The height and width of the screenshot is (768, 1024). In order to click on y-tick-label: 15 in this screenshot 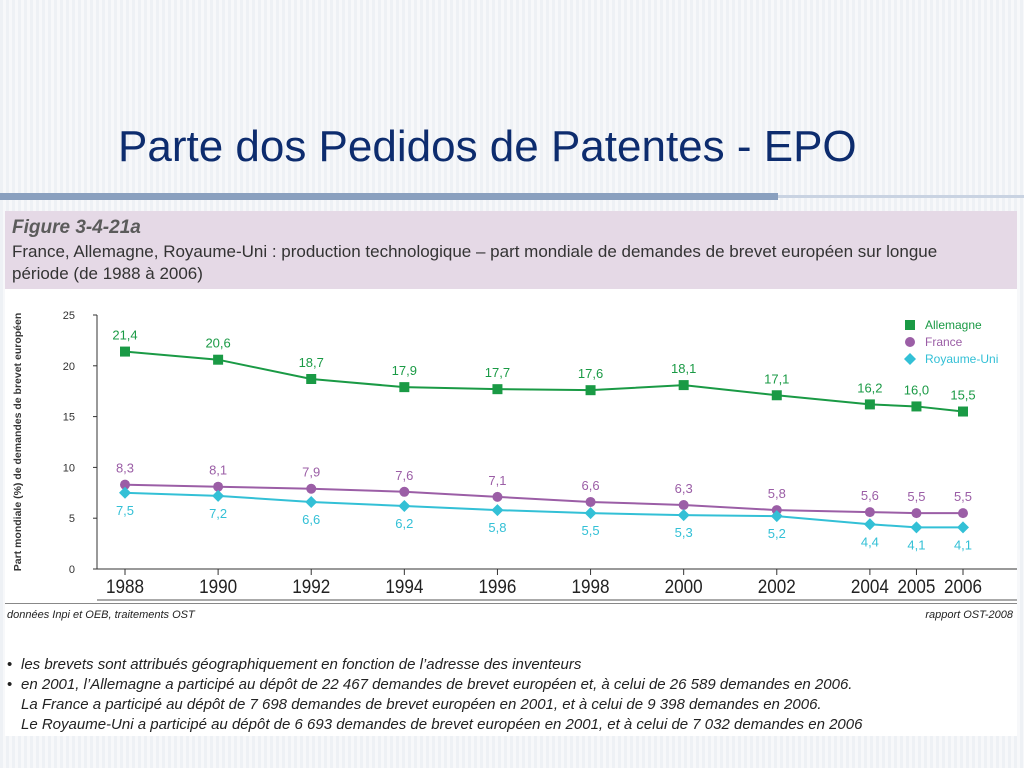, I will do `click(69, 418)`.